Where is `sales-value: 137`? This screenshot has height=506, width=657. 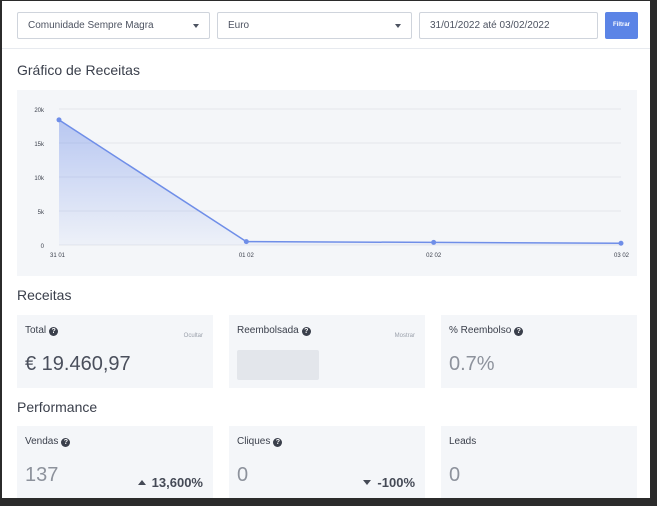 sales-value: 137 is located at coordinates (42, 475).